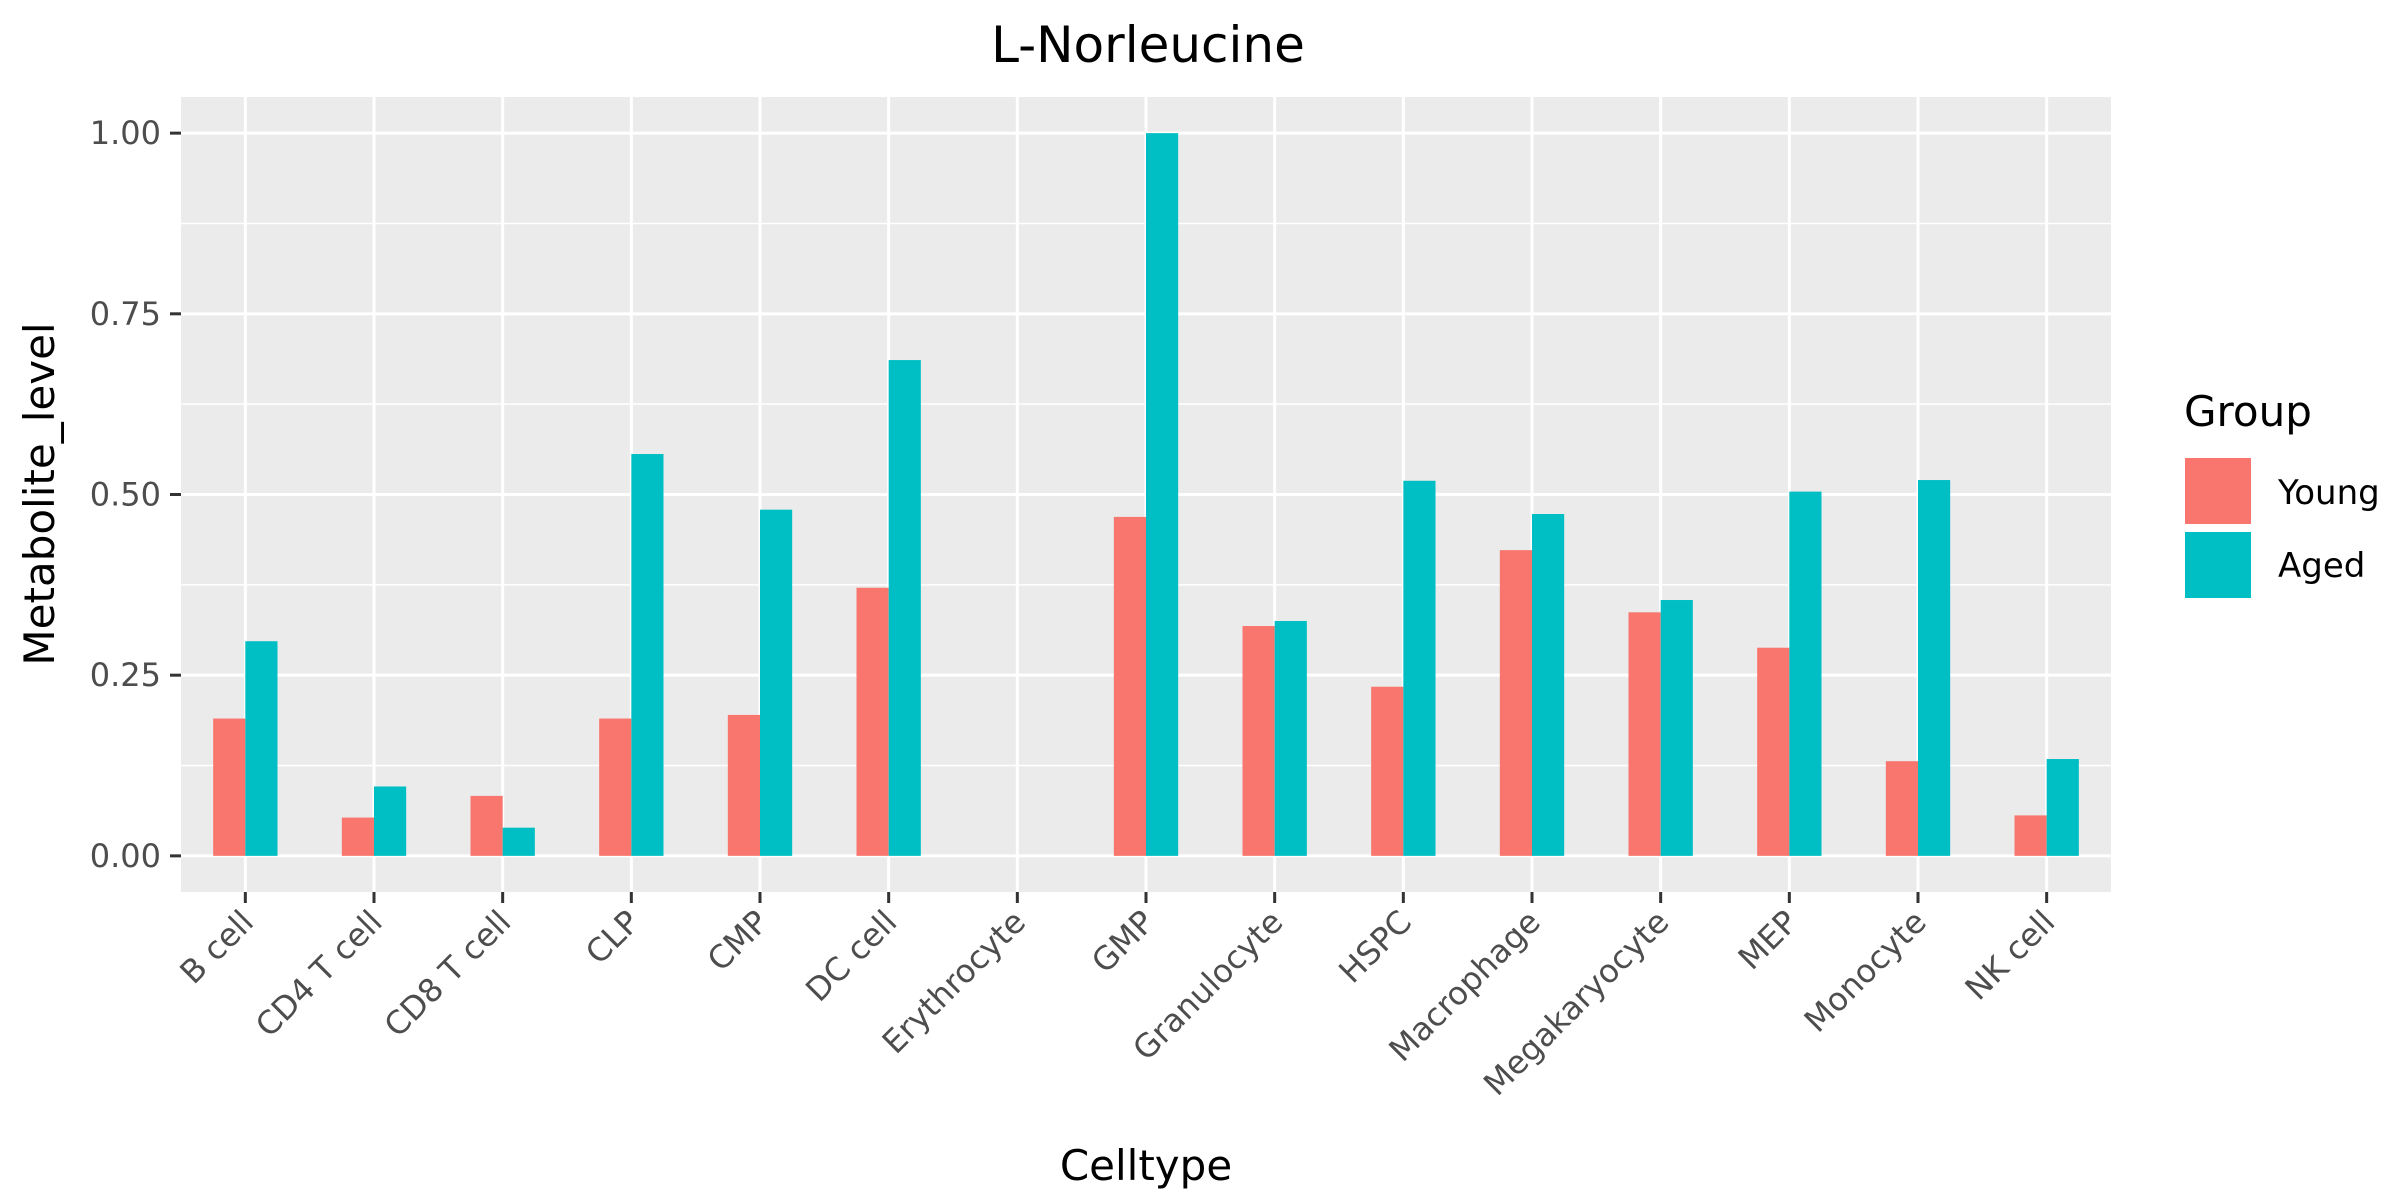  What do you see at coordinates (1773, 751) in the screenshot?
I see `bar-young-mep` at bounding box center [1773, 751].